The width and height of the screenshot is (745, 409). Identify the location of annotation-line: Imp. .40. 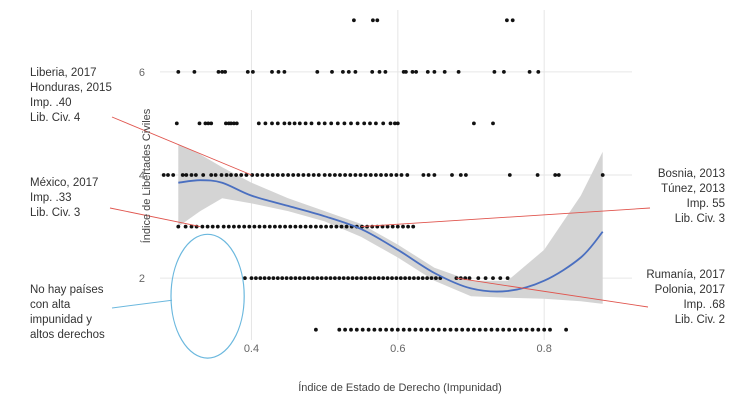
(51, 103).